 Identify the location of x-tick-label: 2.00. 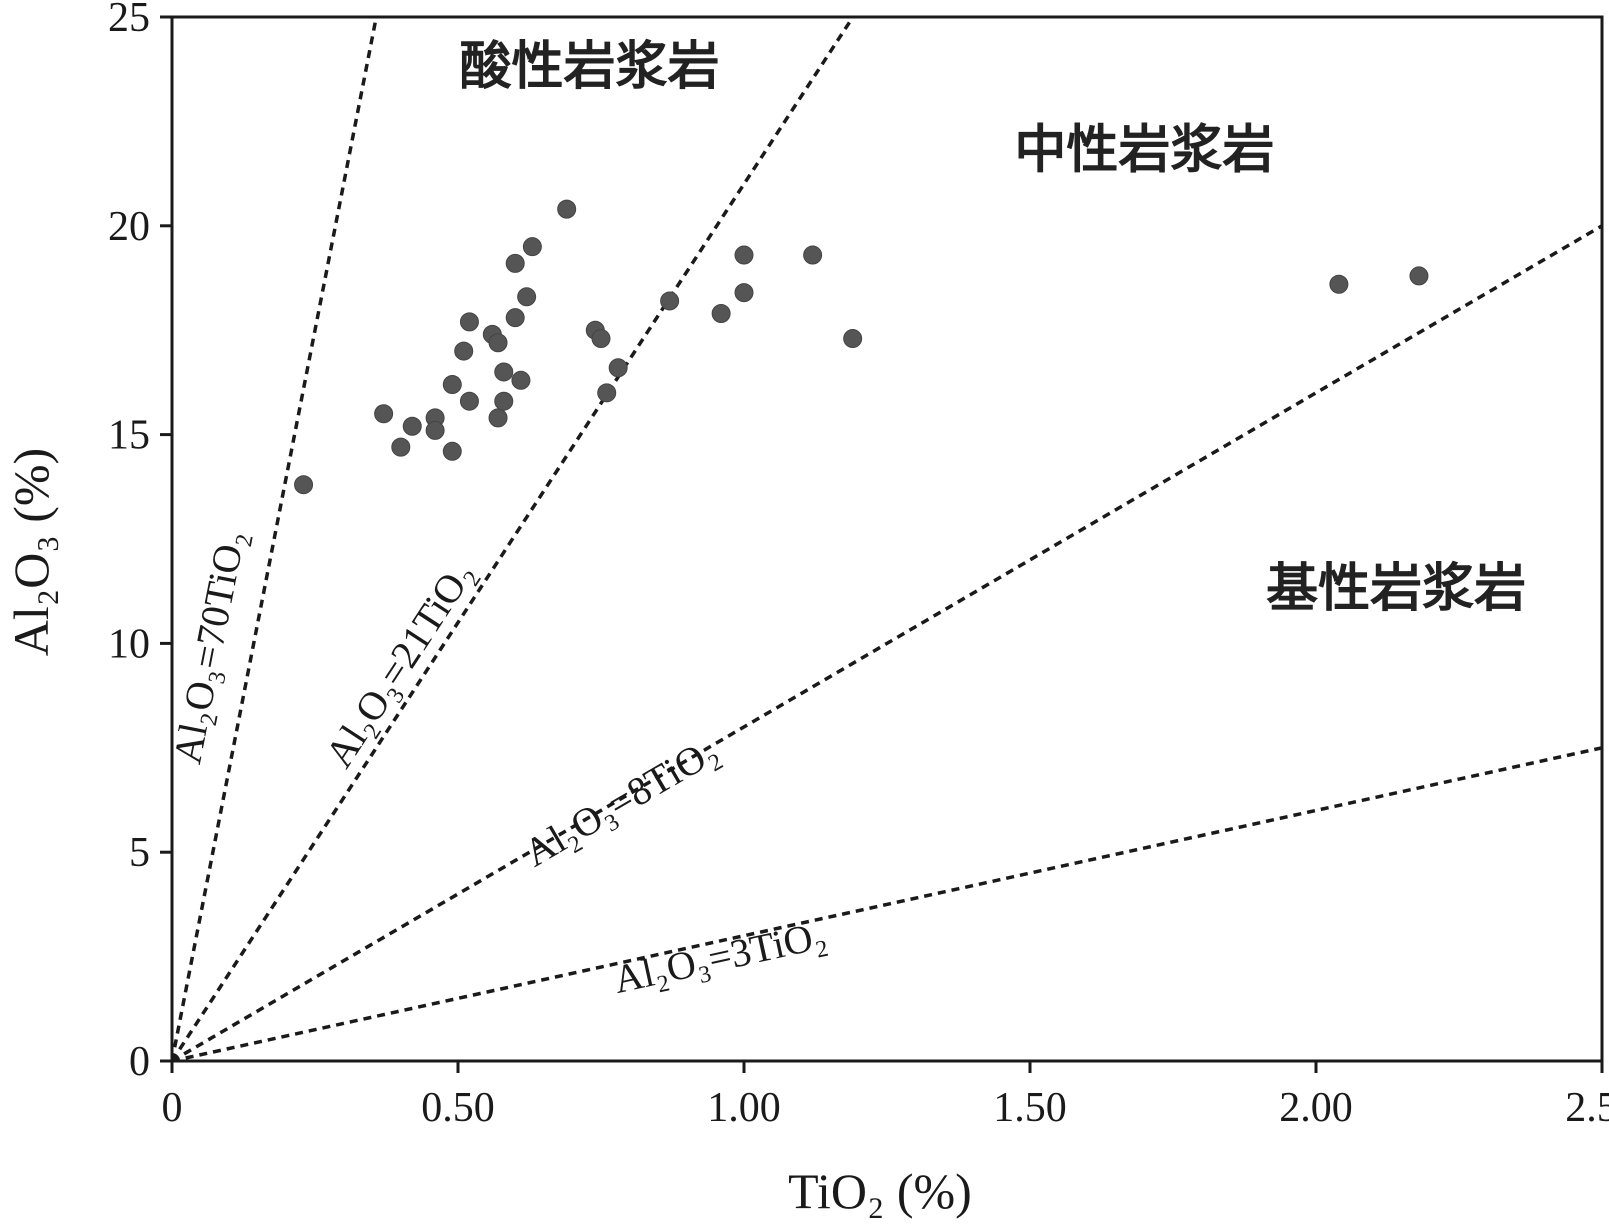
(1316, 1108).